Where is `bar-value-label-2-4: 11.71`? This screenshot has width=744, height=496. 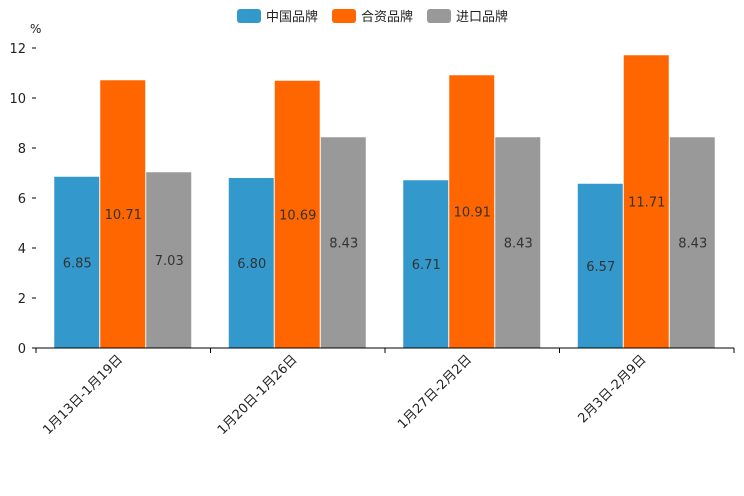 bar-value-label-2-4: 11.71 is located at coordinates (646, 203).